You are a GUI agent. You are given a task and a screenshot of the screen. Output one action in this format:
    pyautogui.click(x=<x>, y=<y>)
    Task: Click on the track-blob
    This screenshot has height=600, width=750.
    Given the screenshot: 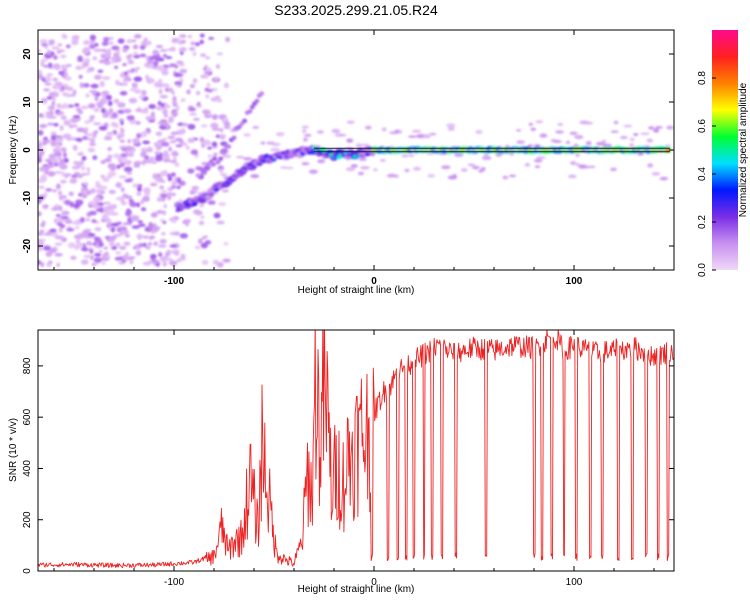 What is the action you would take?
    pyautogui.click(x=212, y=194)
    